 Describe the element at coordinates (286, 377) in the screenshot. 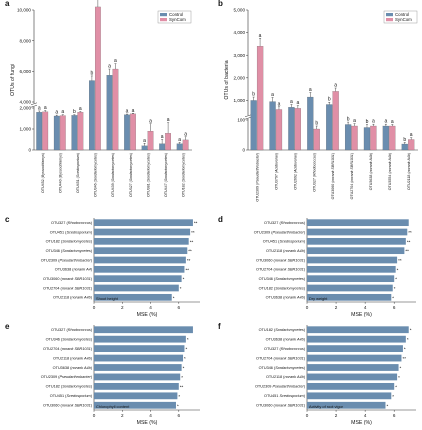

I see `hbar-label-f-5: OTU2118 (norank A4b)` at that location.